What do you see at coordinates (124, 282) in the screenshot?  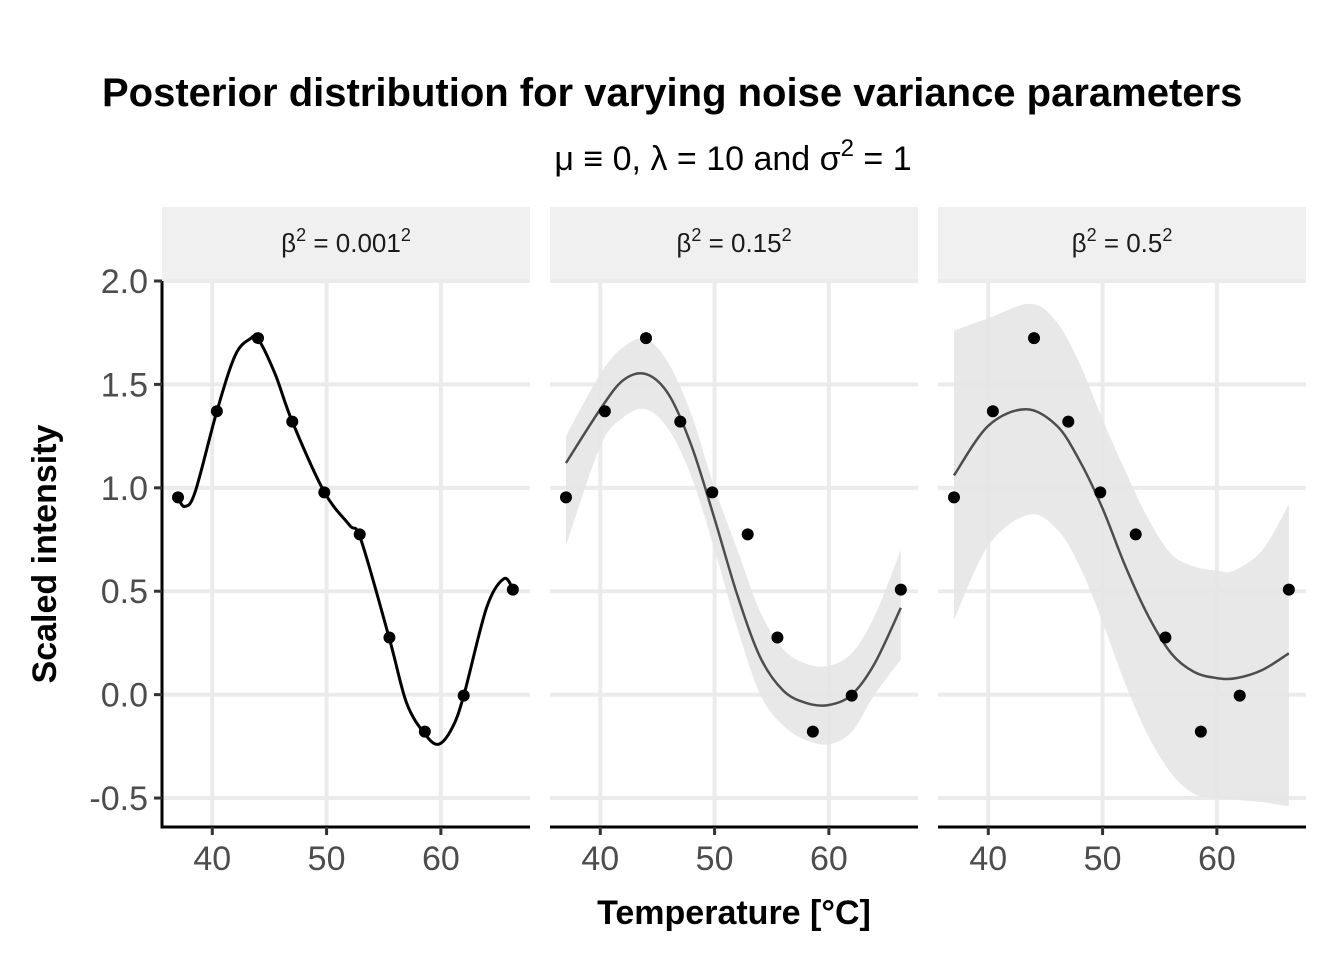 I see `y-tick-label: 2.0` at bounding box center [124, 282].